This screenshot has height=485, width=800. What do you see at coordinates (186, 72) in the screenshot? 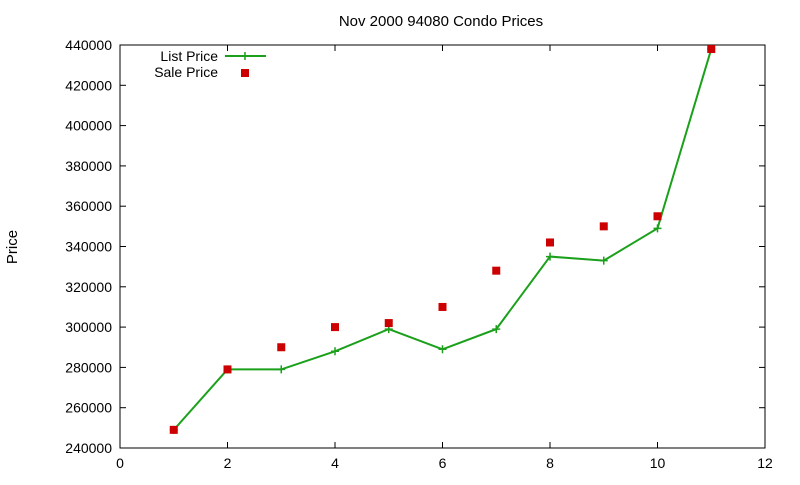
I see `legend-label: Sale Price` at bounding box center [186, 72].